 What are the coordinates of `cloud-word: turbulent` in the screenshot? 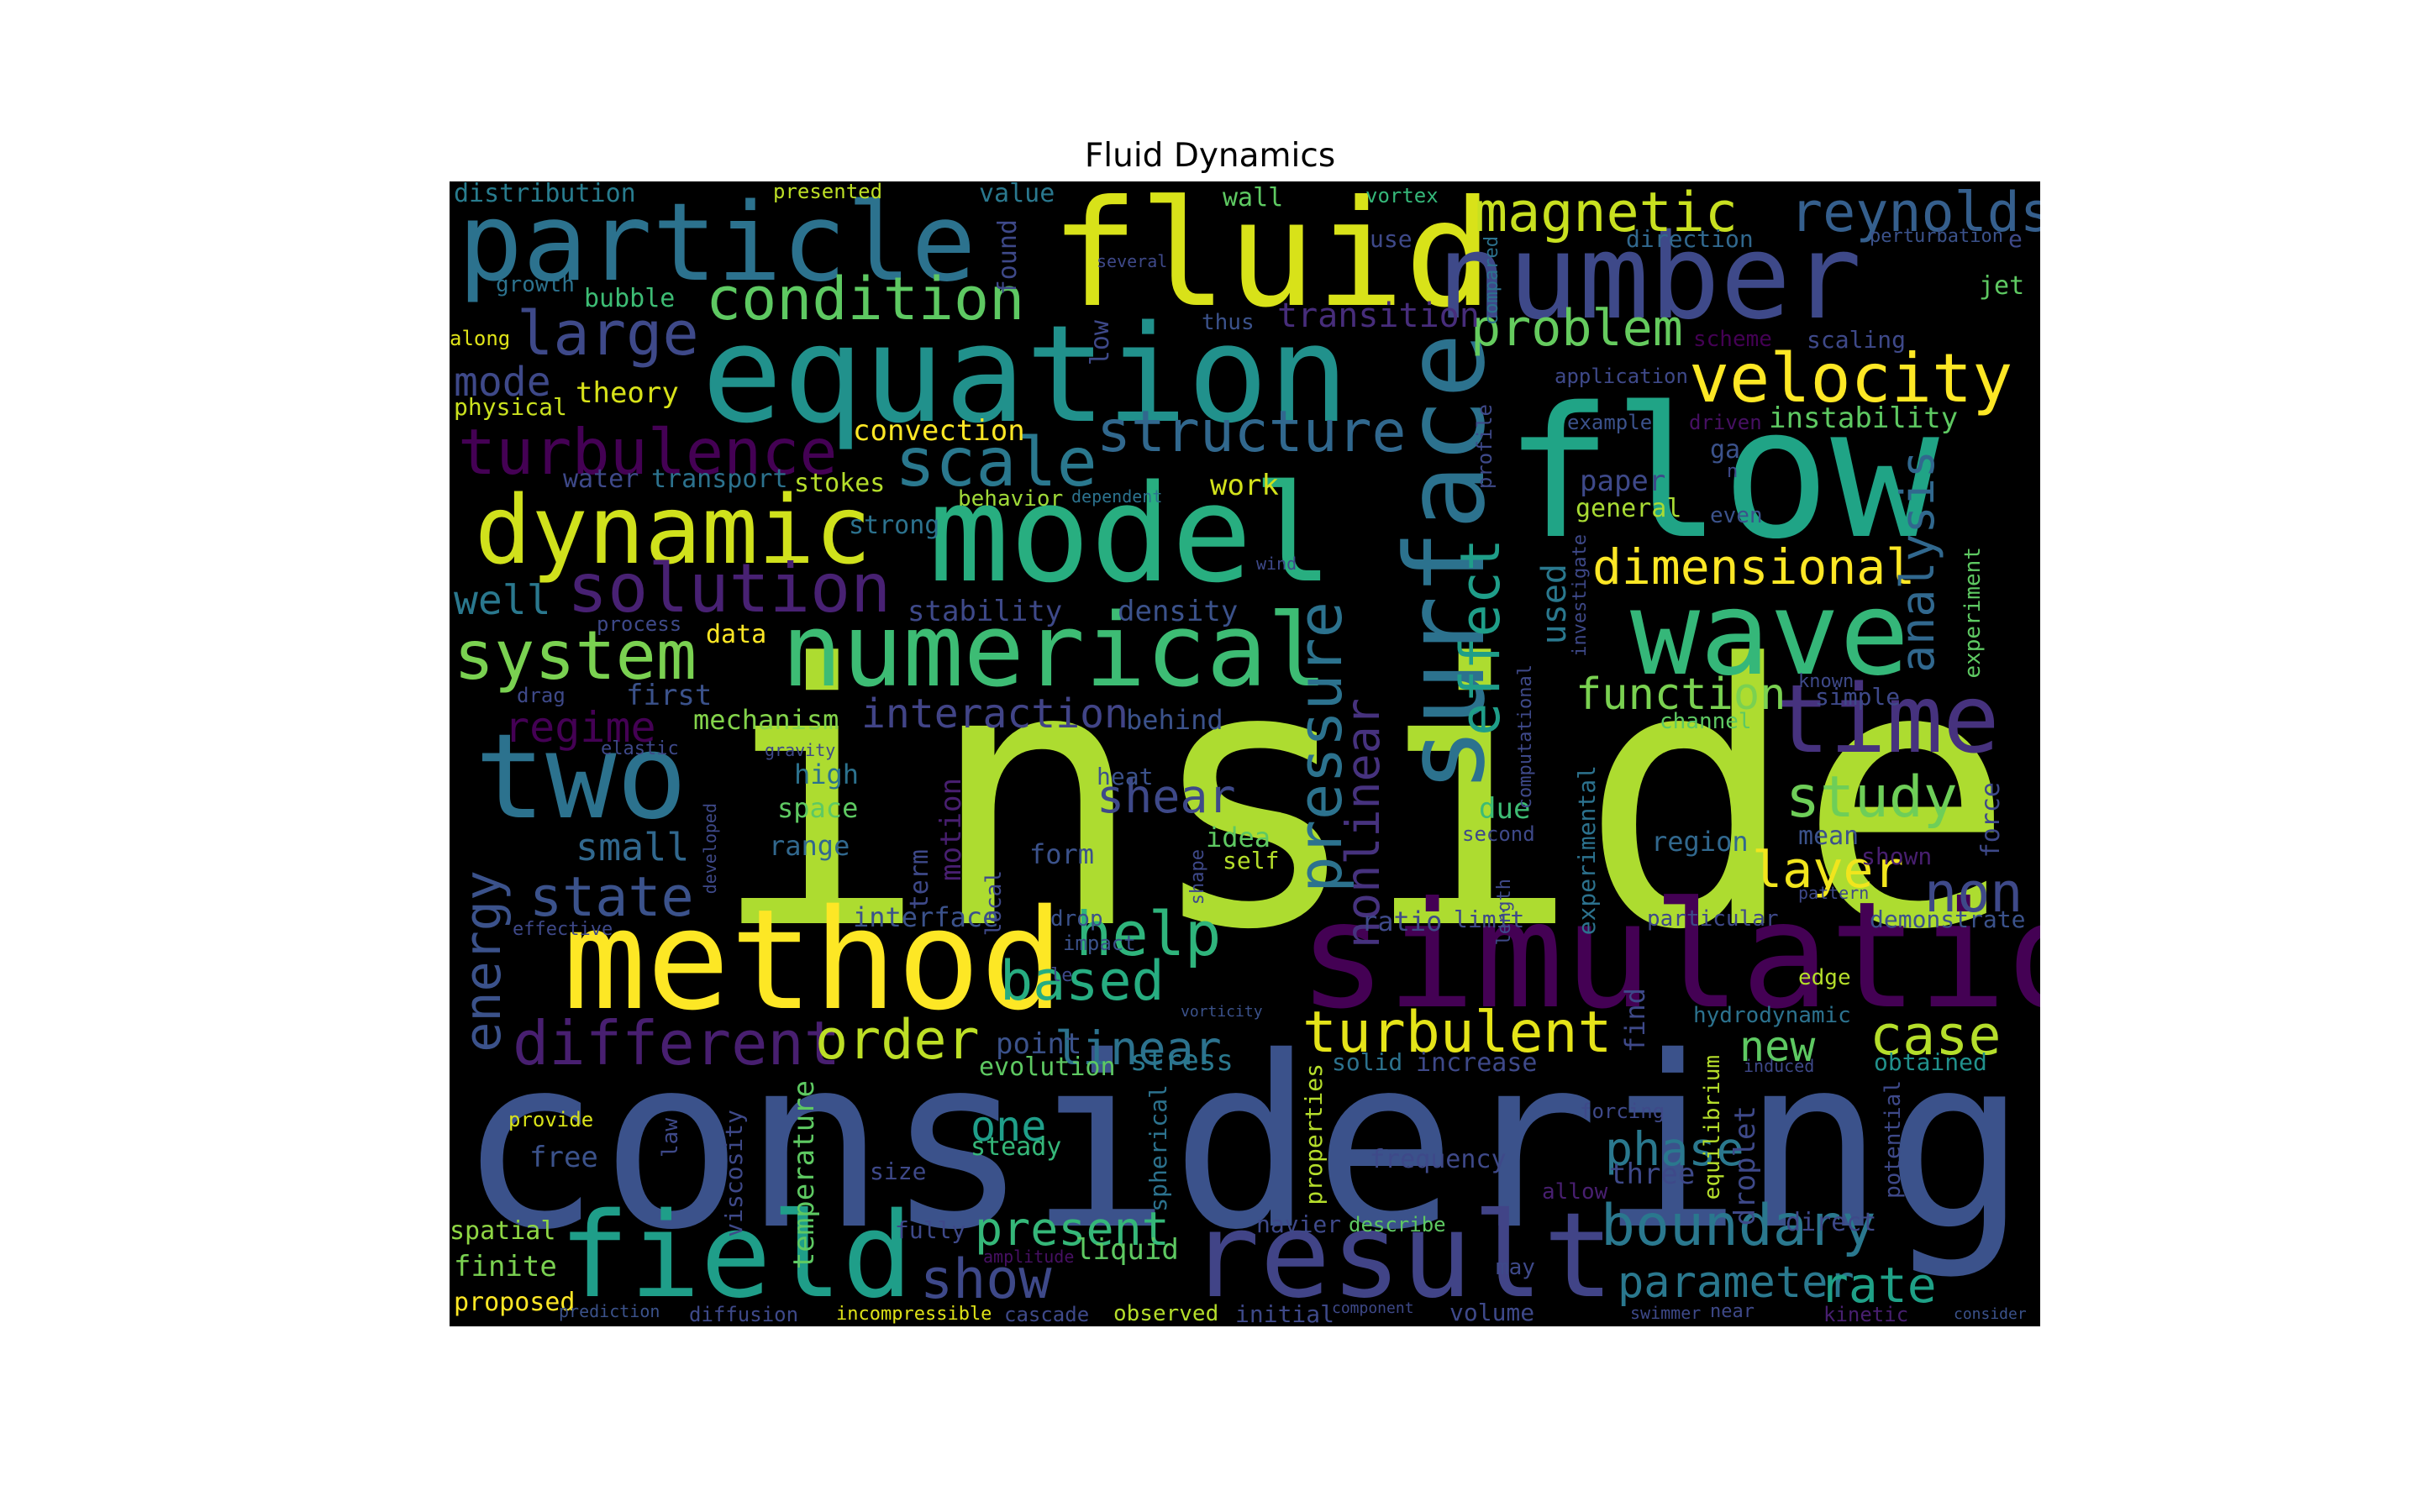 It's located at (1457, 1033).